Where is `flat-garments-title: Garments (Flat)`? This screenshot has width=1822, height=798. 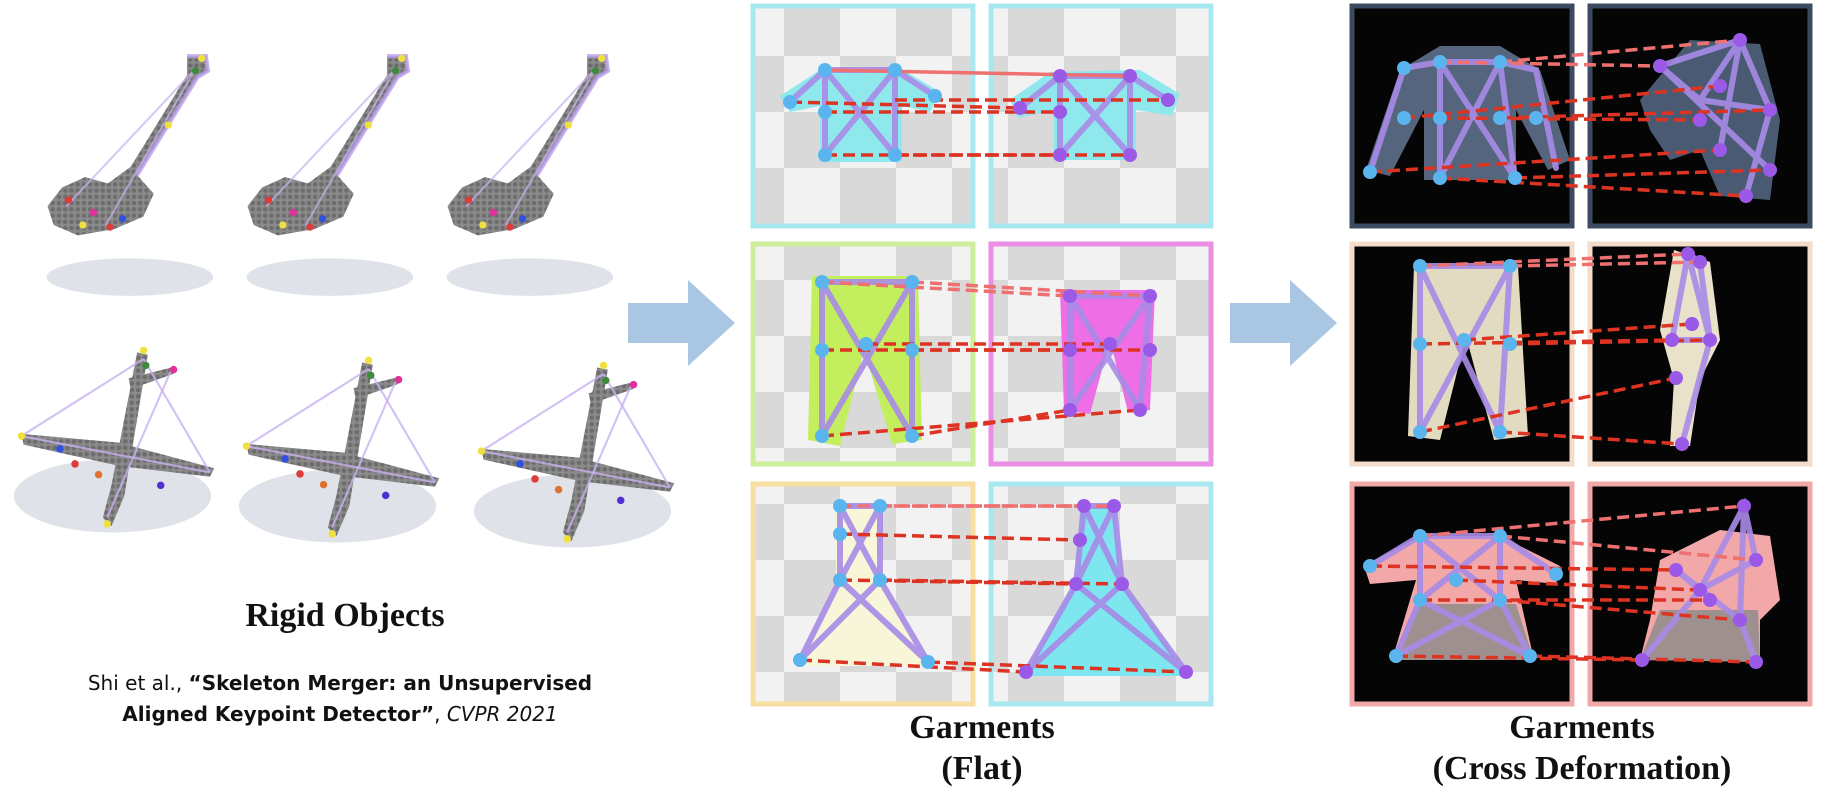 flat-garments-title: Garments (Flat) is located at coordinates (982, 749).